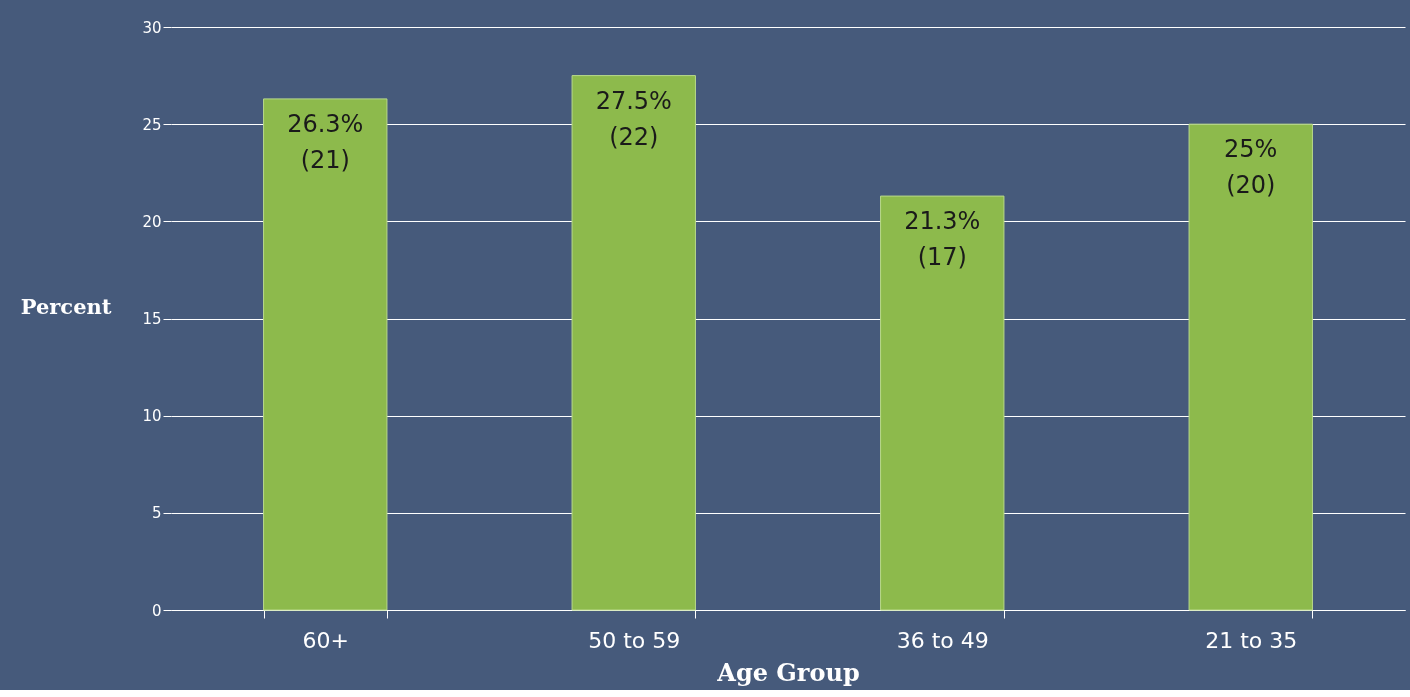 This screenshot has height=697, width=1410. What do you see at coordinates (942, 239) in the screenshot?
I see `data-label: 21.3% (17)` at bounding box center [942, 239].